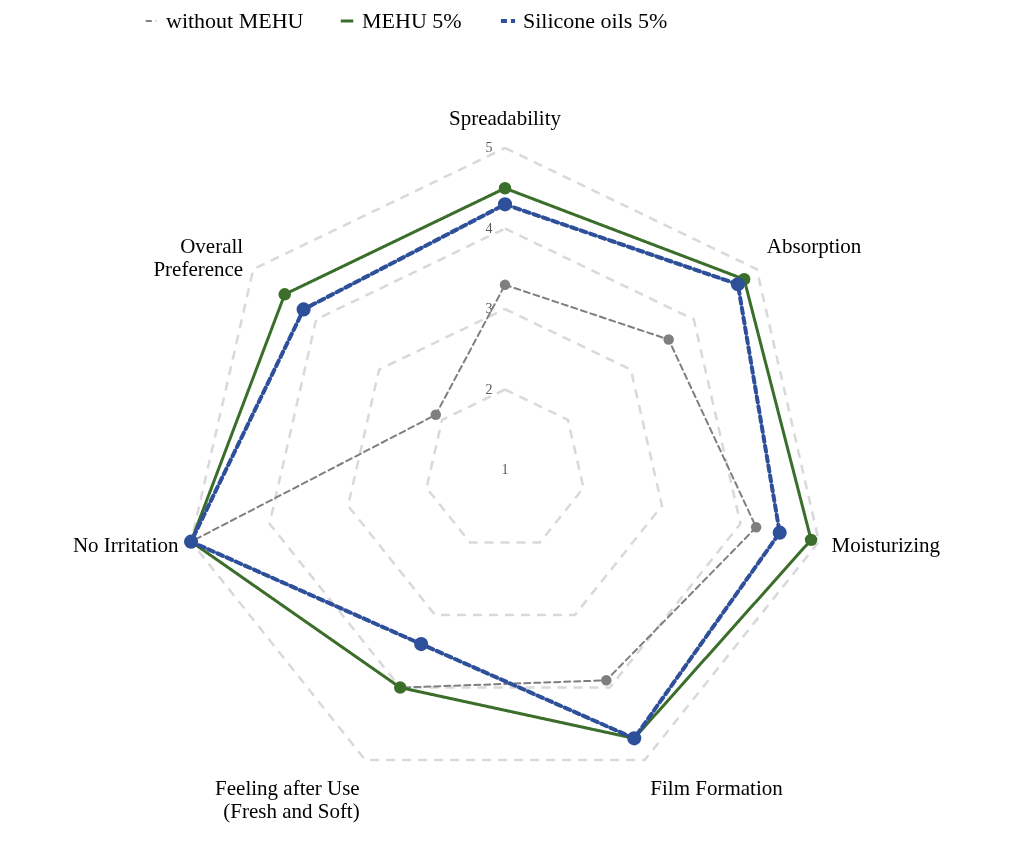 The image size is (1013, 845). What do you see at coordinates (505, 469) in the screenshot?
I see `y-tick-label: 1` at bounding box center [505, 469].